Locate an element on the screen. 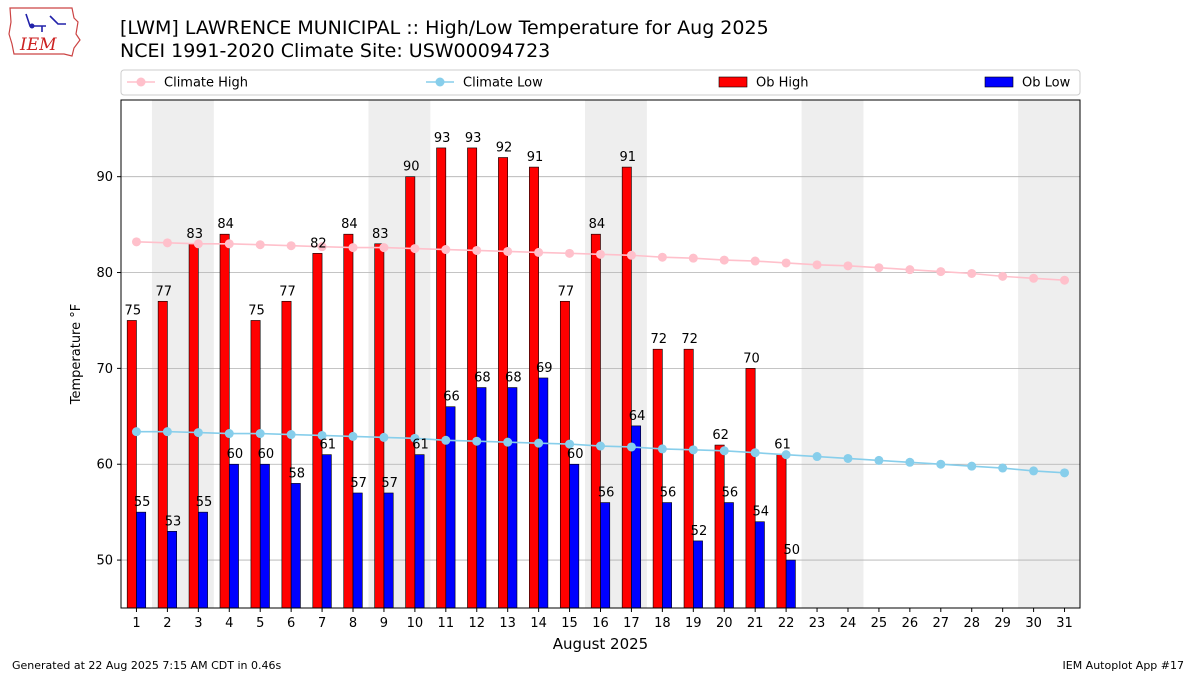 This screenshot has height=675, width=1200. ob-high-label-day-16: 84 is located at coordinates (597, 224).